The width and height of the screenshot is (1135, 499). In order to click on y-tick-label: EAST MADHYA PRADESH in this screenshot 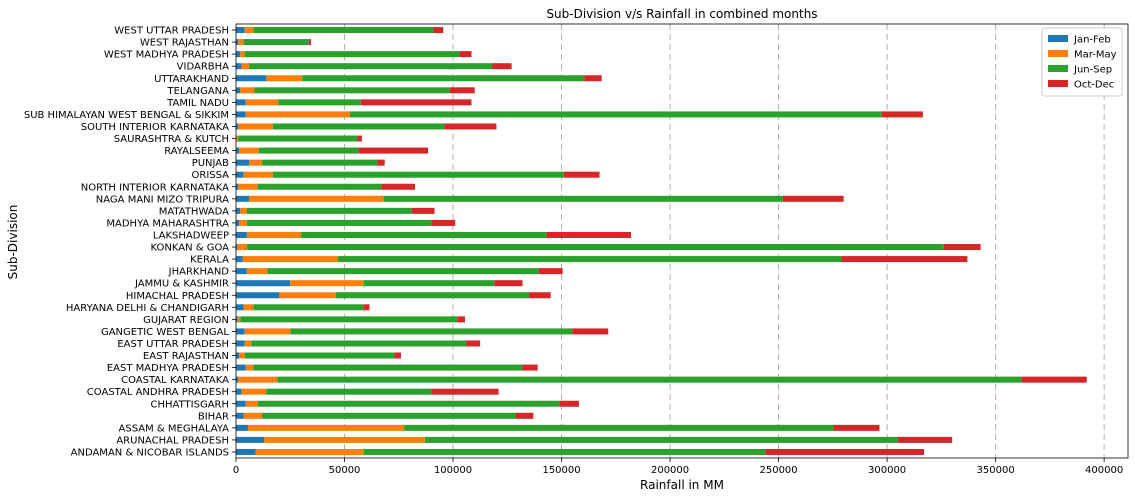, I will do `click(168, 368)`.